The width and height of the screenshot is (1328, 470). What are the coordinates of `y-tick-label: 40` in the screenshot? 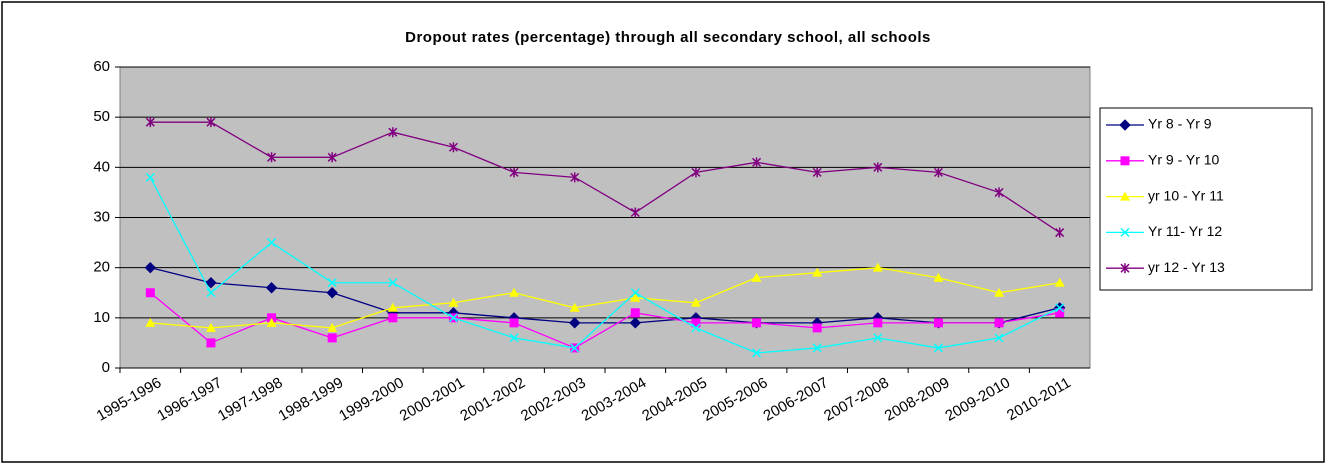 It's located at (101, 166).